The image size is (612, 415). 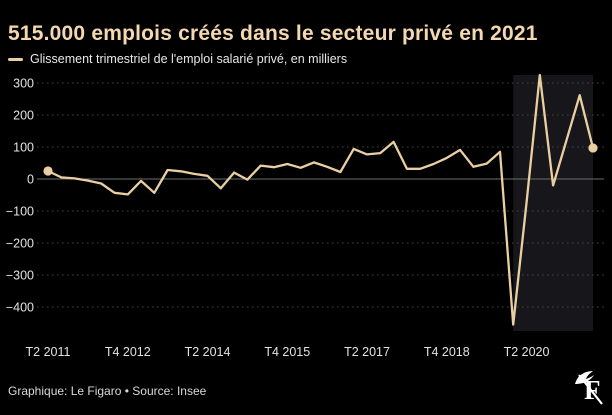 I want to click on x-tick-label: T4 2018, so click(x=447, y=352).